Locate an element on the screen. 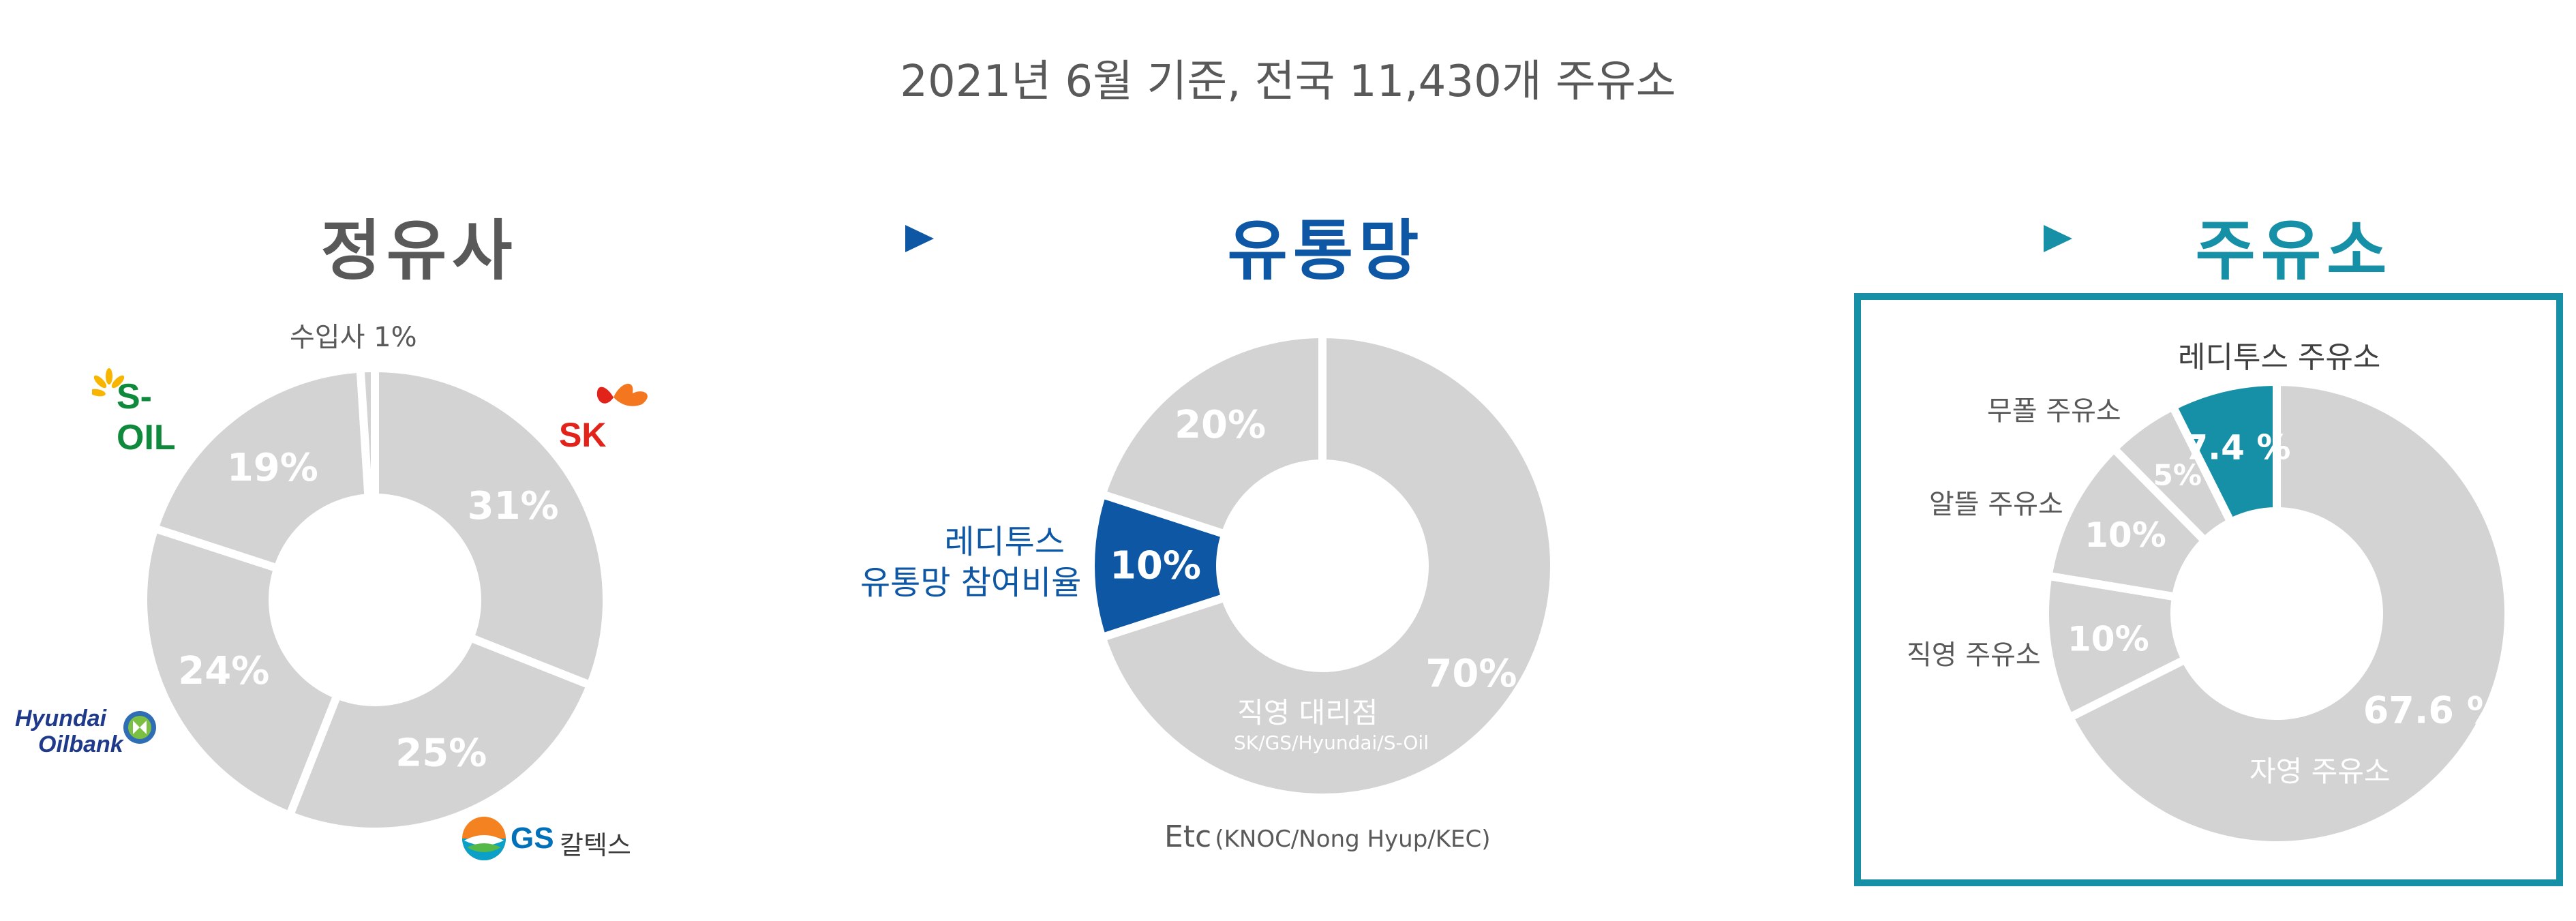 The image size is (2576, 921). section-title-distribution: 유통망 is located at coordinates (1326, 251).